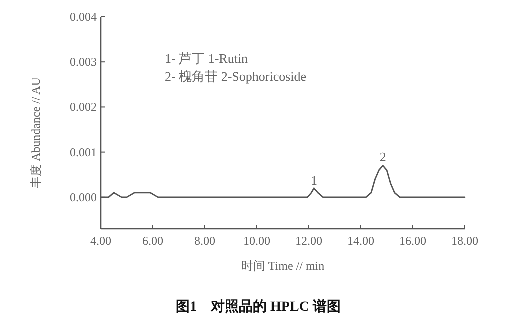 This screenshot has height=324, width=517. Describe the element at coordinates (314, 180) in the screenshot. I see `annotation: 1` at that location.